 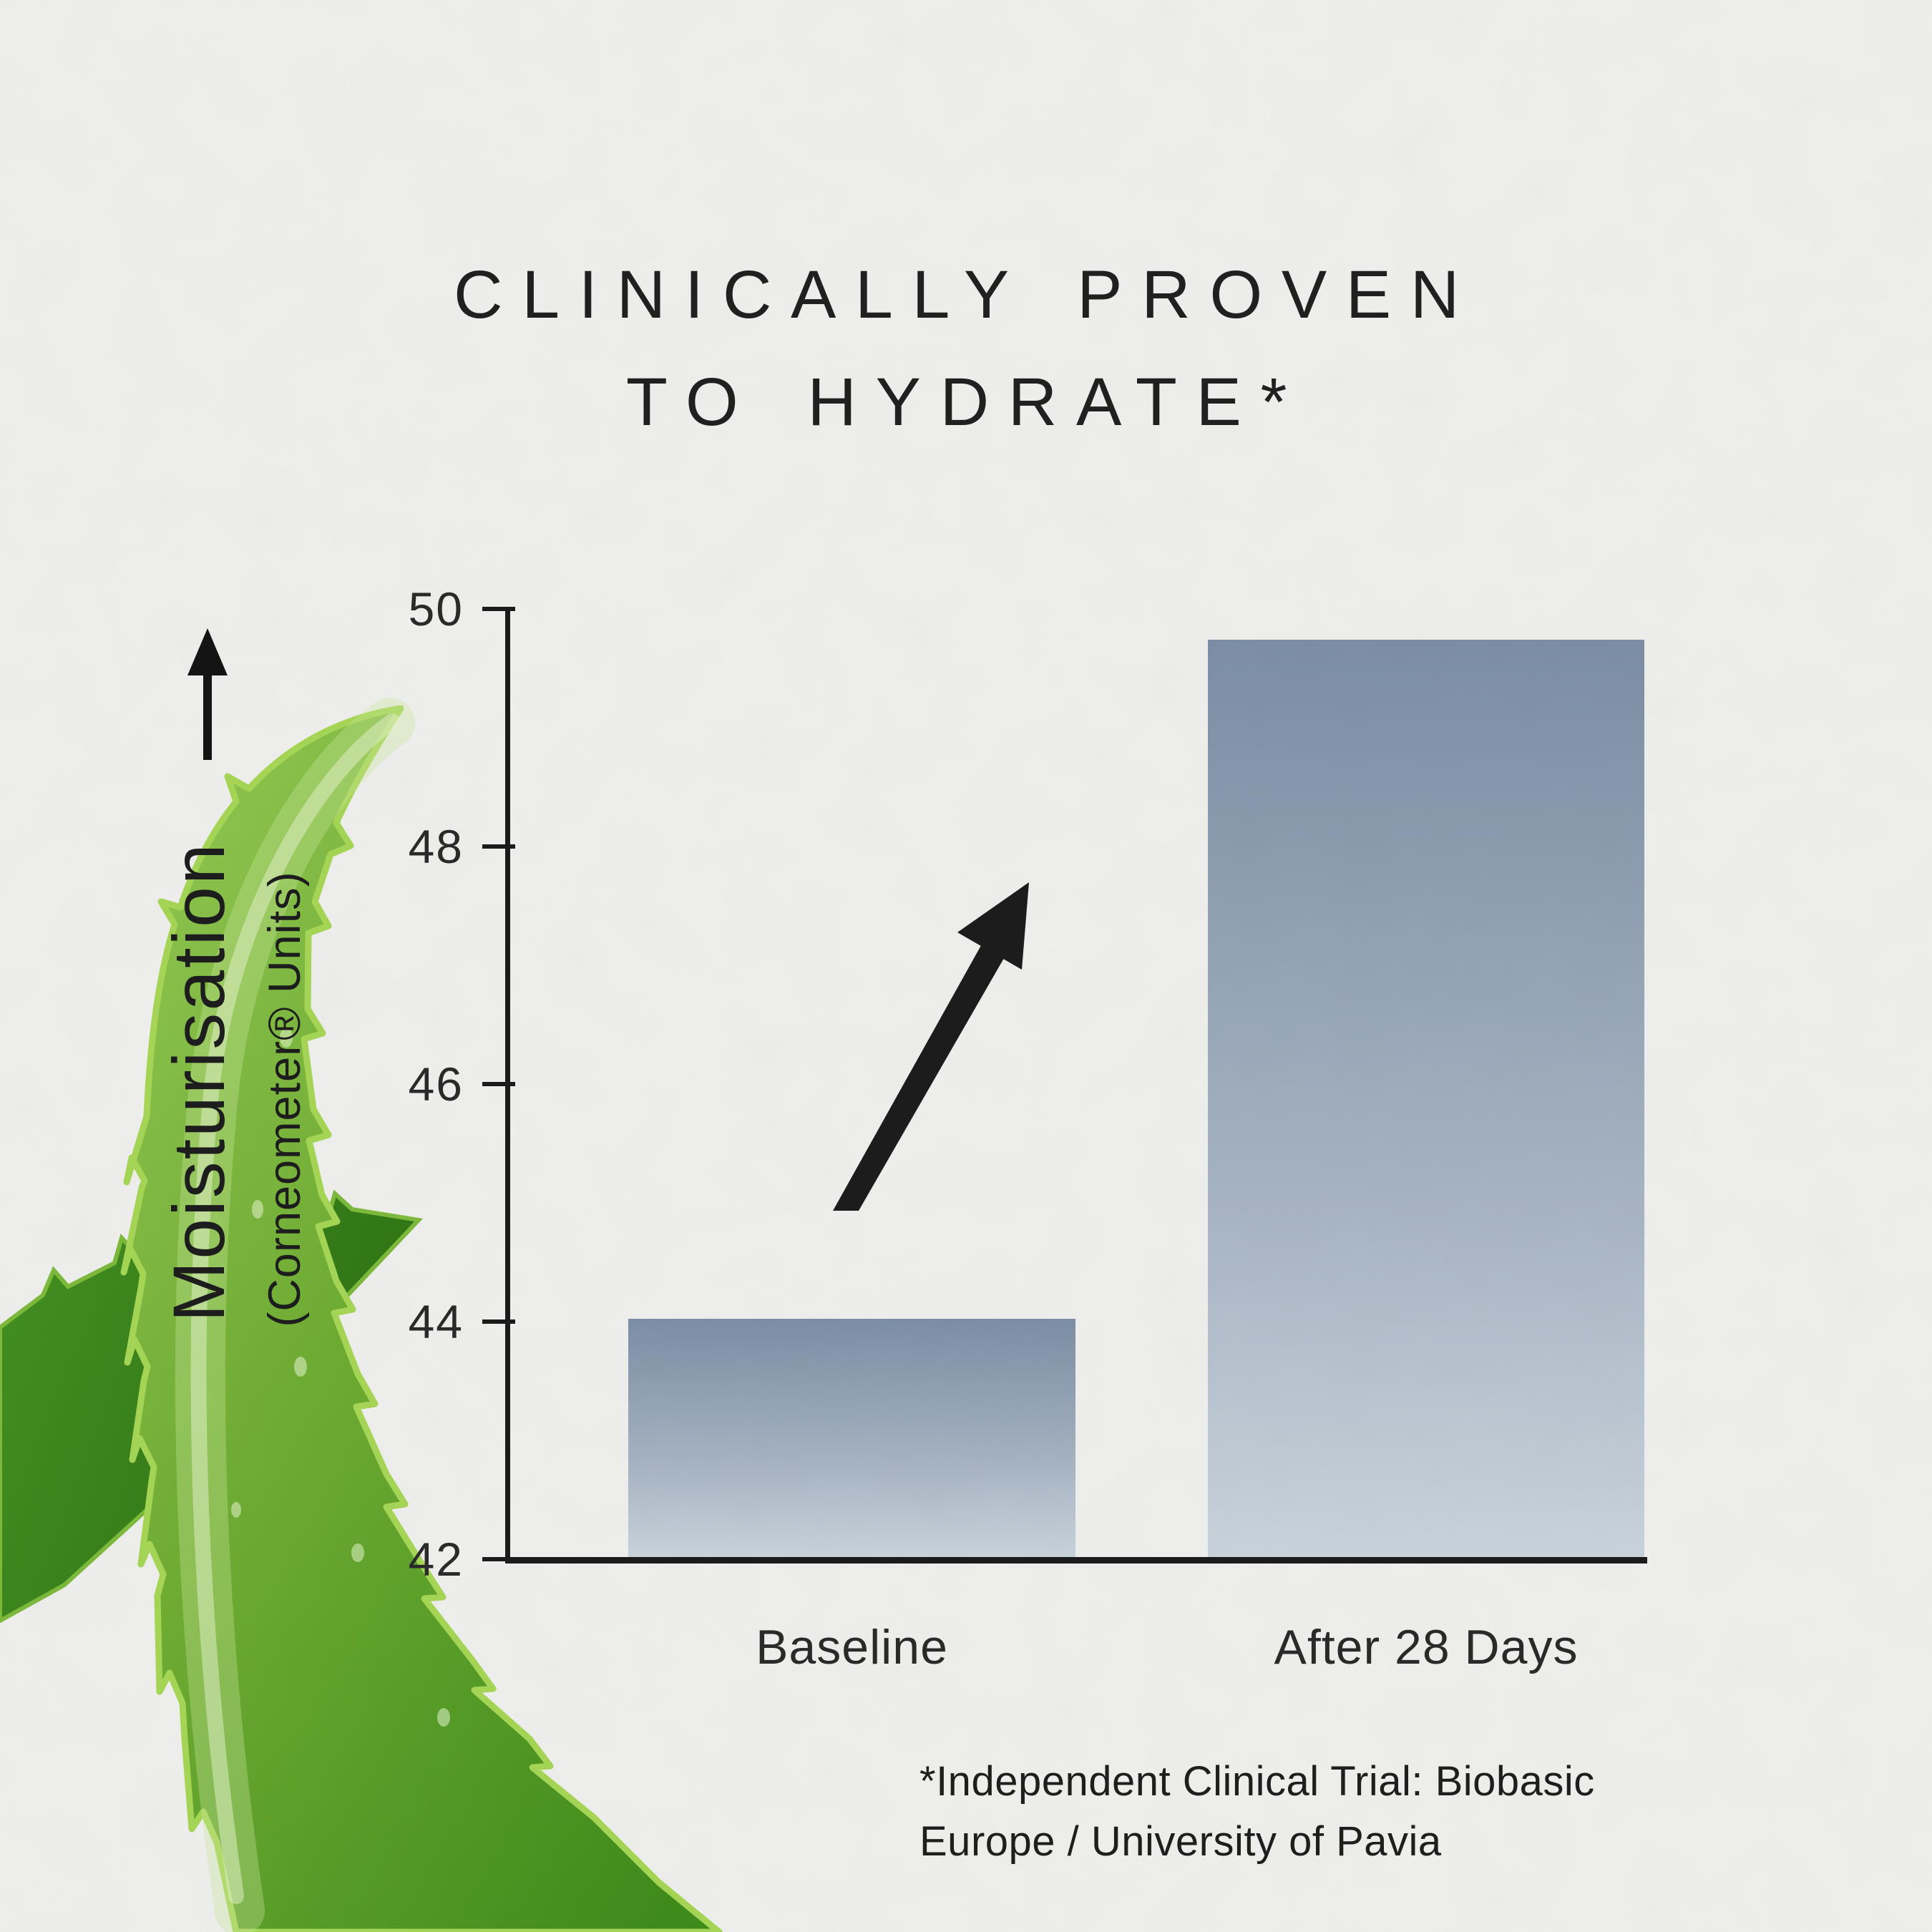 I want to click on bar-after-28-days, so click(x=1426, y=1098).